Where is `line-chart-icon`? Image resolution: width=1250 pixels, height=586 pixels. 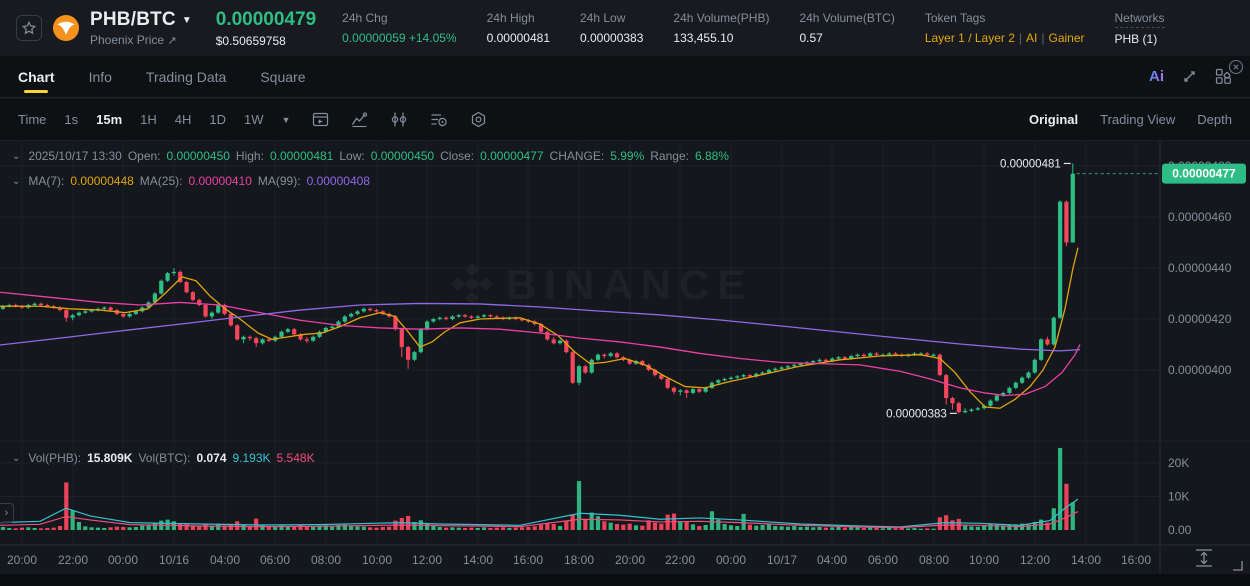 line-chart-icon is located at coordinates (360, 120).